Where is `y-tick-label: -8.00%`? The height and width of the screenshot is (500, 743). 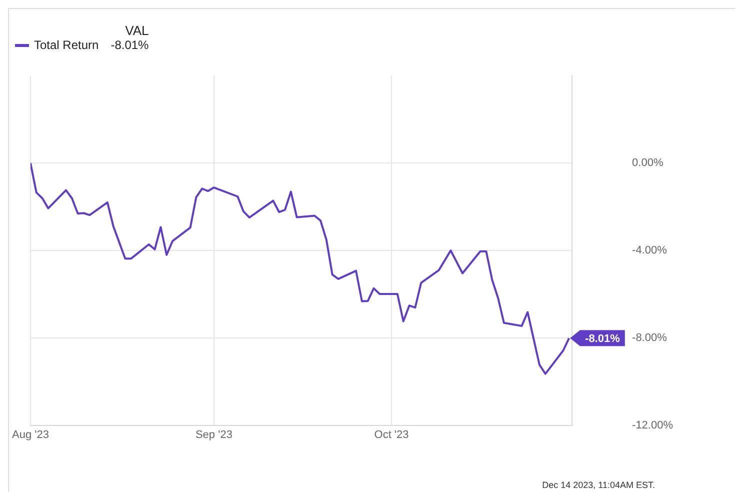
y-tick-label: -8.00% is located at coordinates (650, 338).